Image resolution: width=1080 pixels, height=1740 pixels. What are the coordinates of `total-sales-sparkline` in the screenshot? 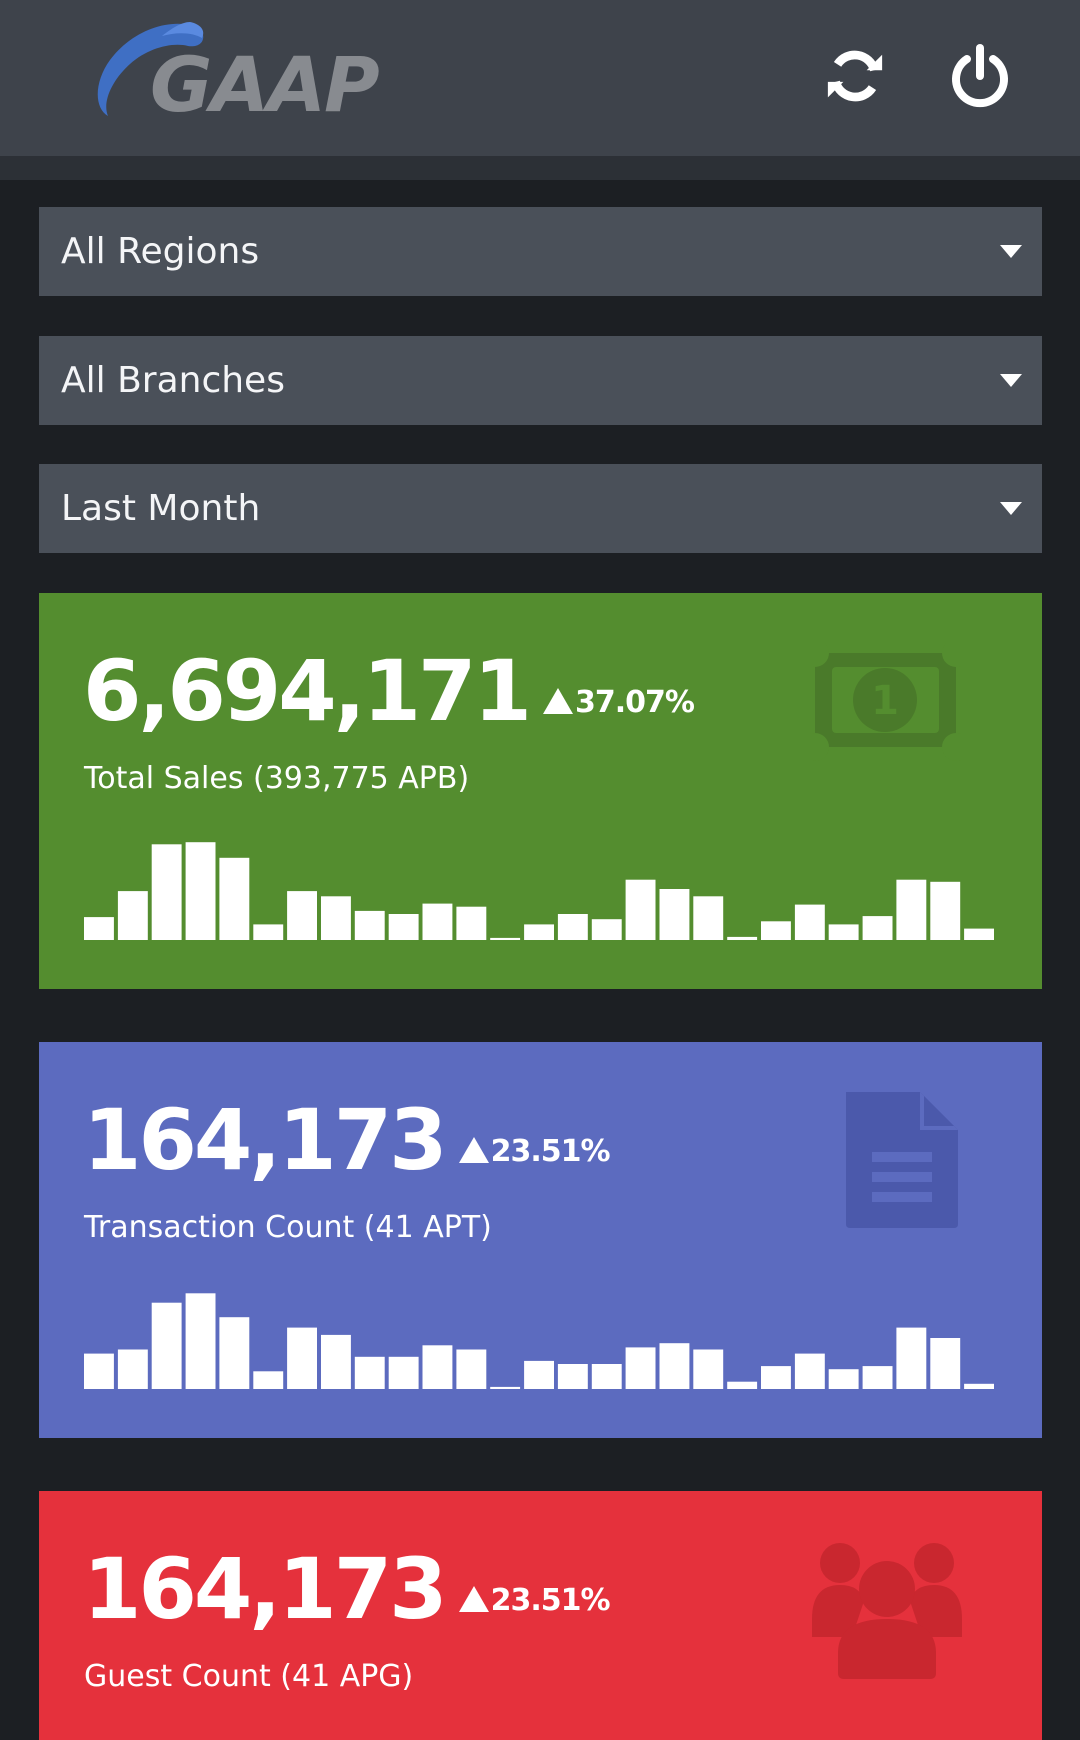 It's located at (539, 891).